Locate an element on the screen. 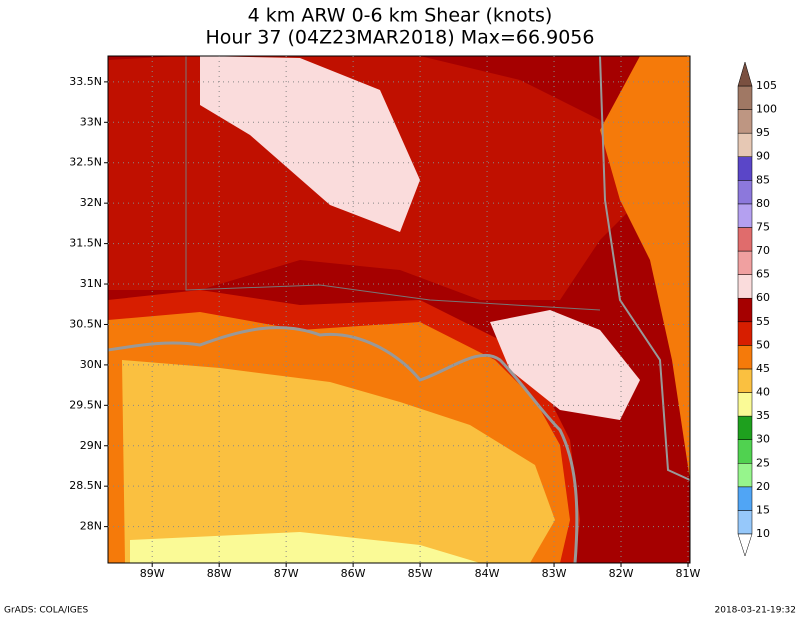  colorbar-label: 35 is located at coordinates (763, 415).